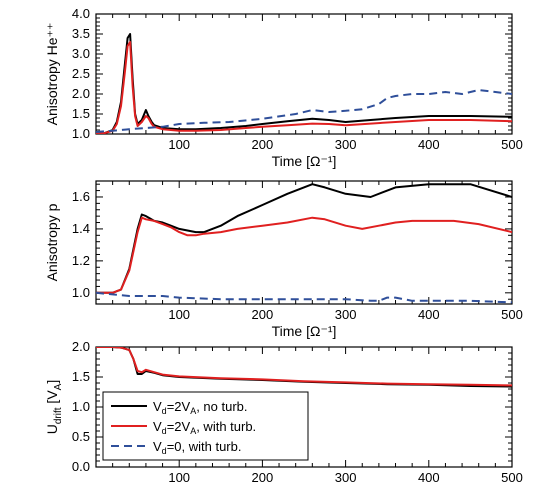  What do you see at coordinates (52, 242) in the screenshot?
I see `y-axis-label: Anisotropy p` at bounding box center [52, 242].